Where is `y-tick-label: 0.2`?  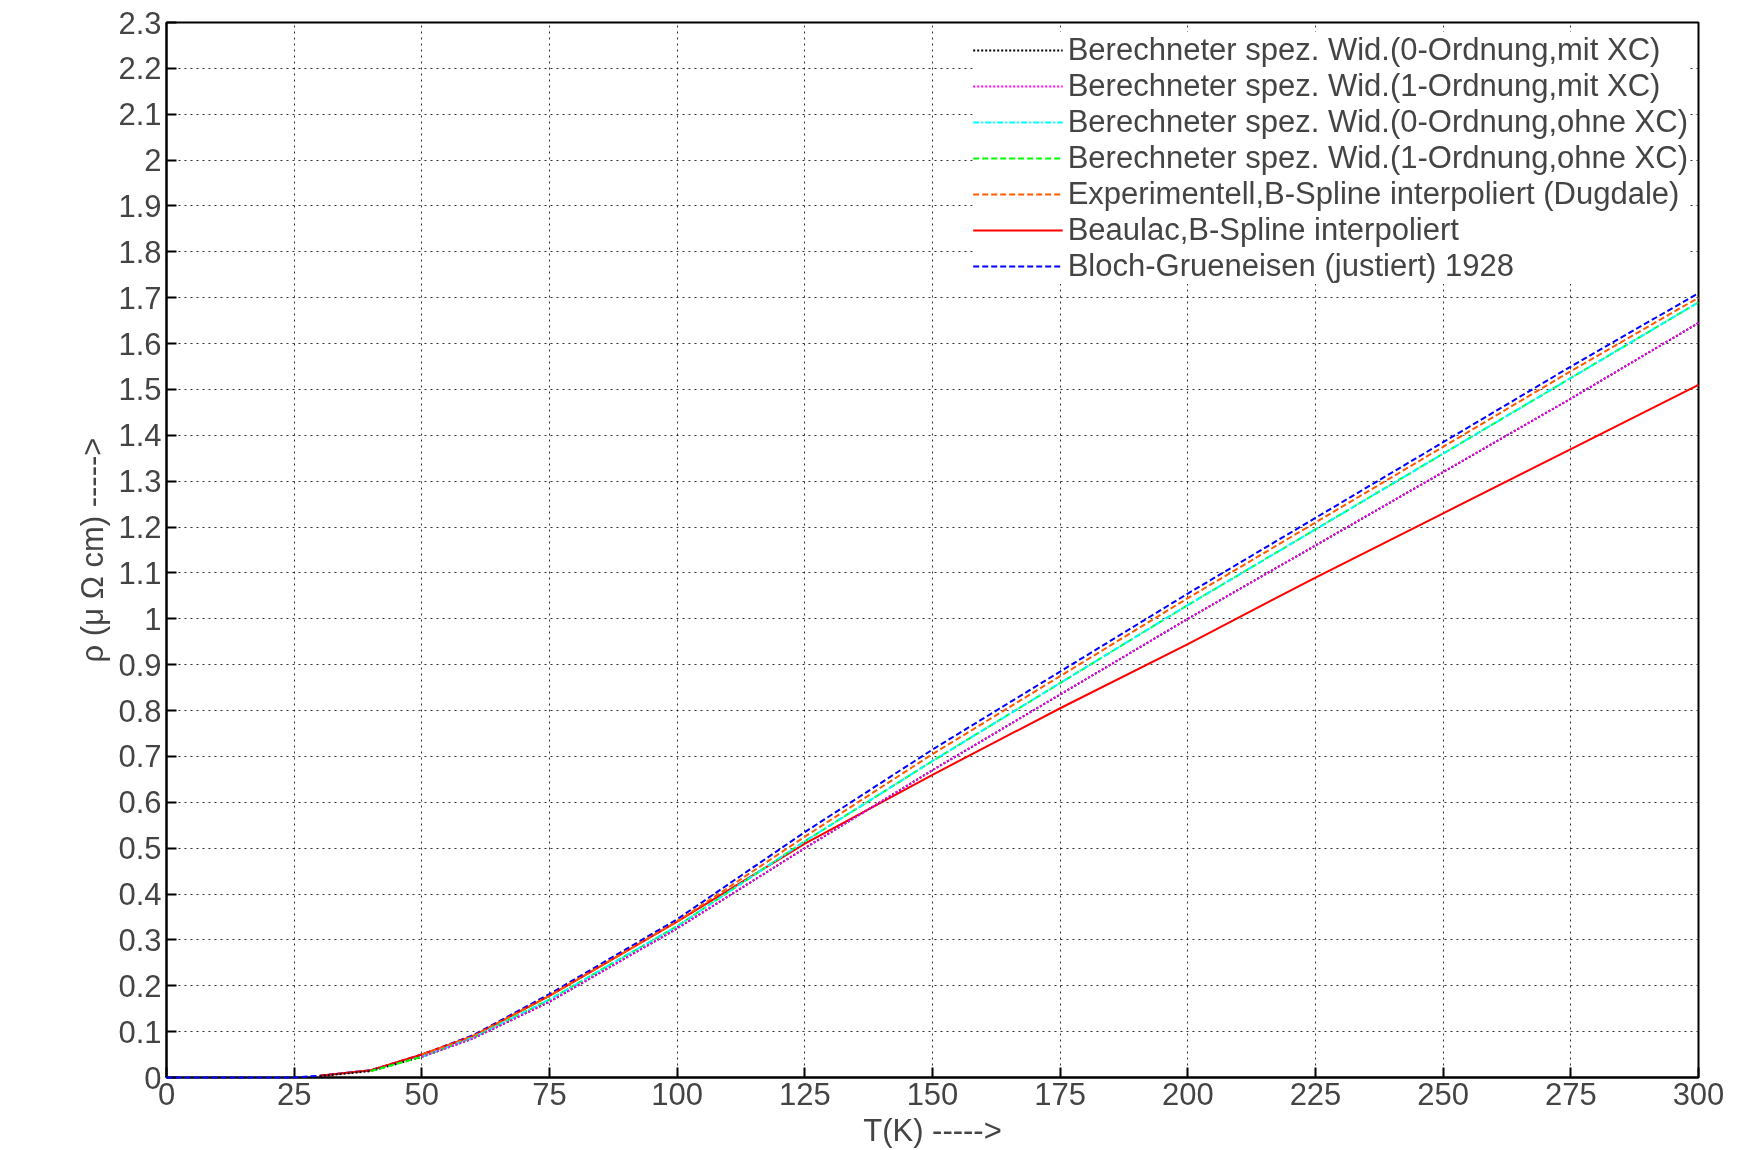 y-tick-label: 0.2 is located at coordinates (140, 986).